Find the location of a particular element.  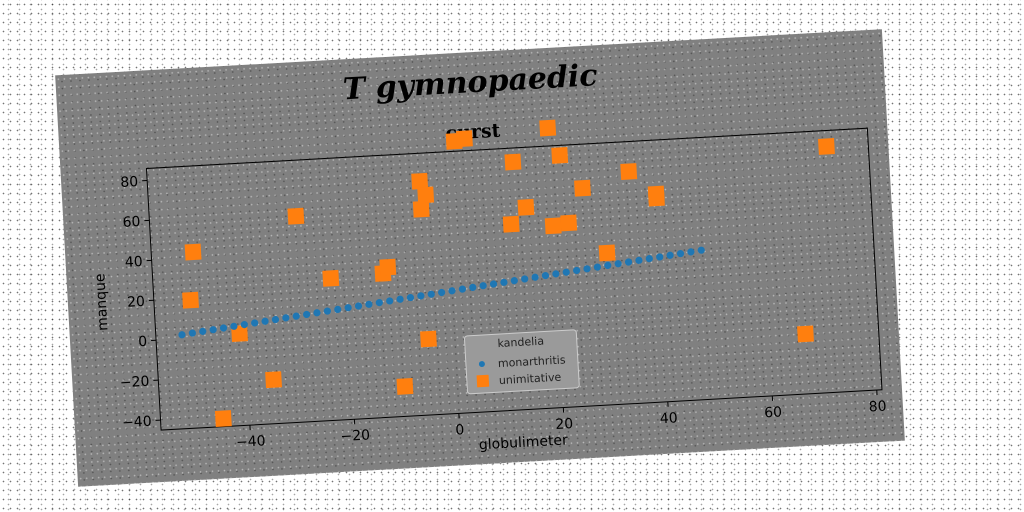

legend: kandelia monarthritis unimitative is located at coordinates (521, 362).